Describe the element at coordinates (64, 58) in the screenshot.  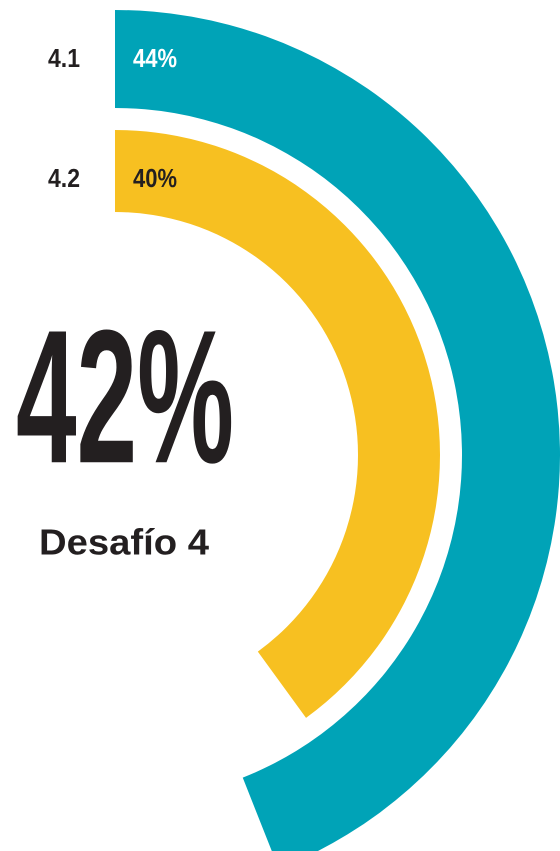
I see `category-label: 4.1` at that location.